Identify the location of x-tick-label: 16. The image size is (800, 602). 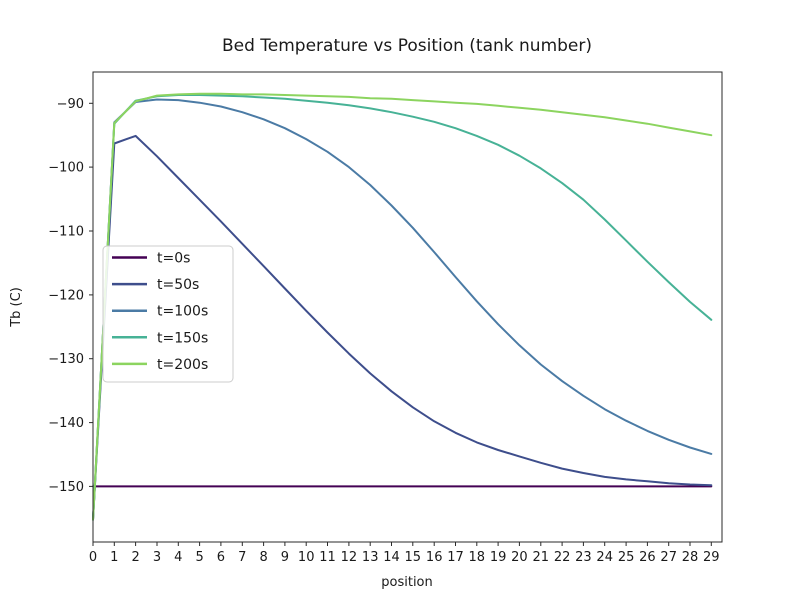
(434, 557).